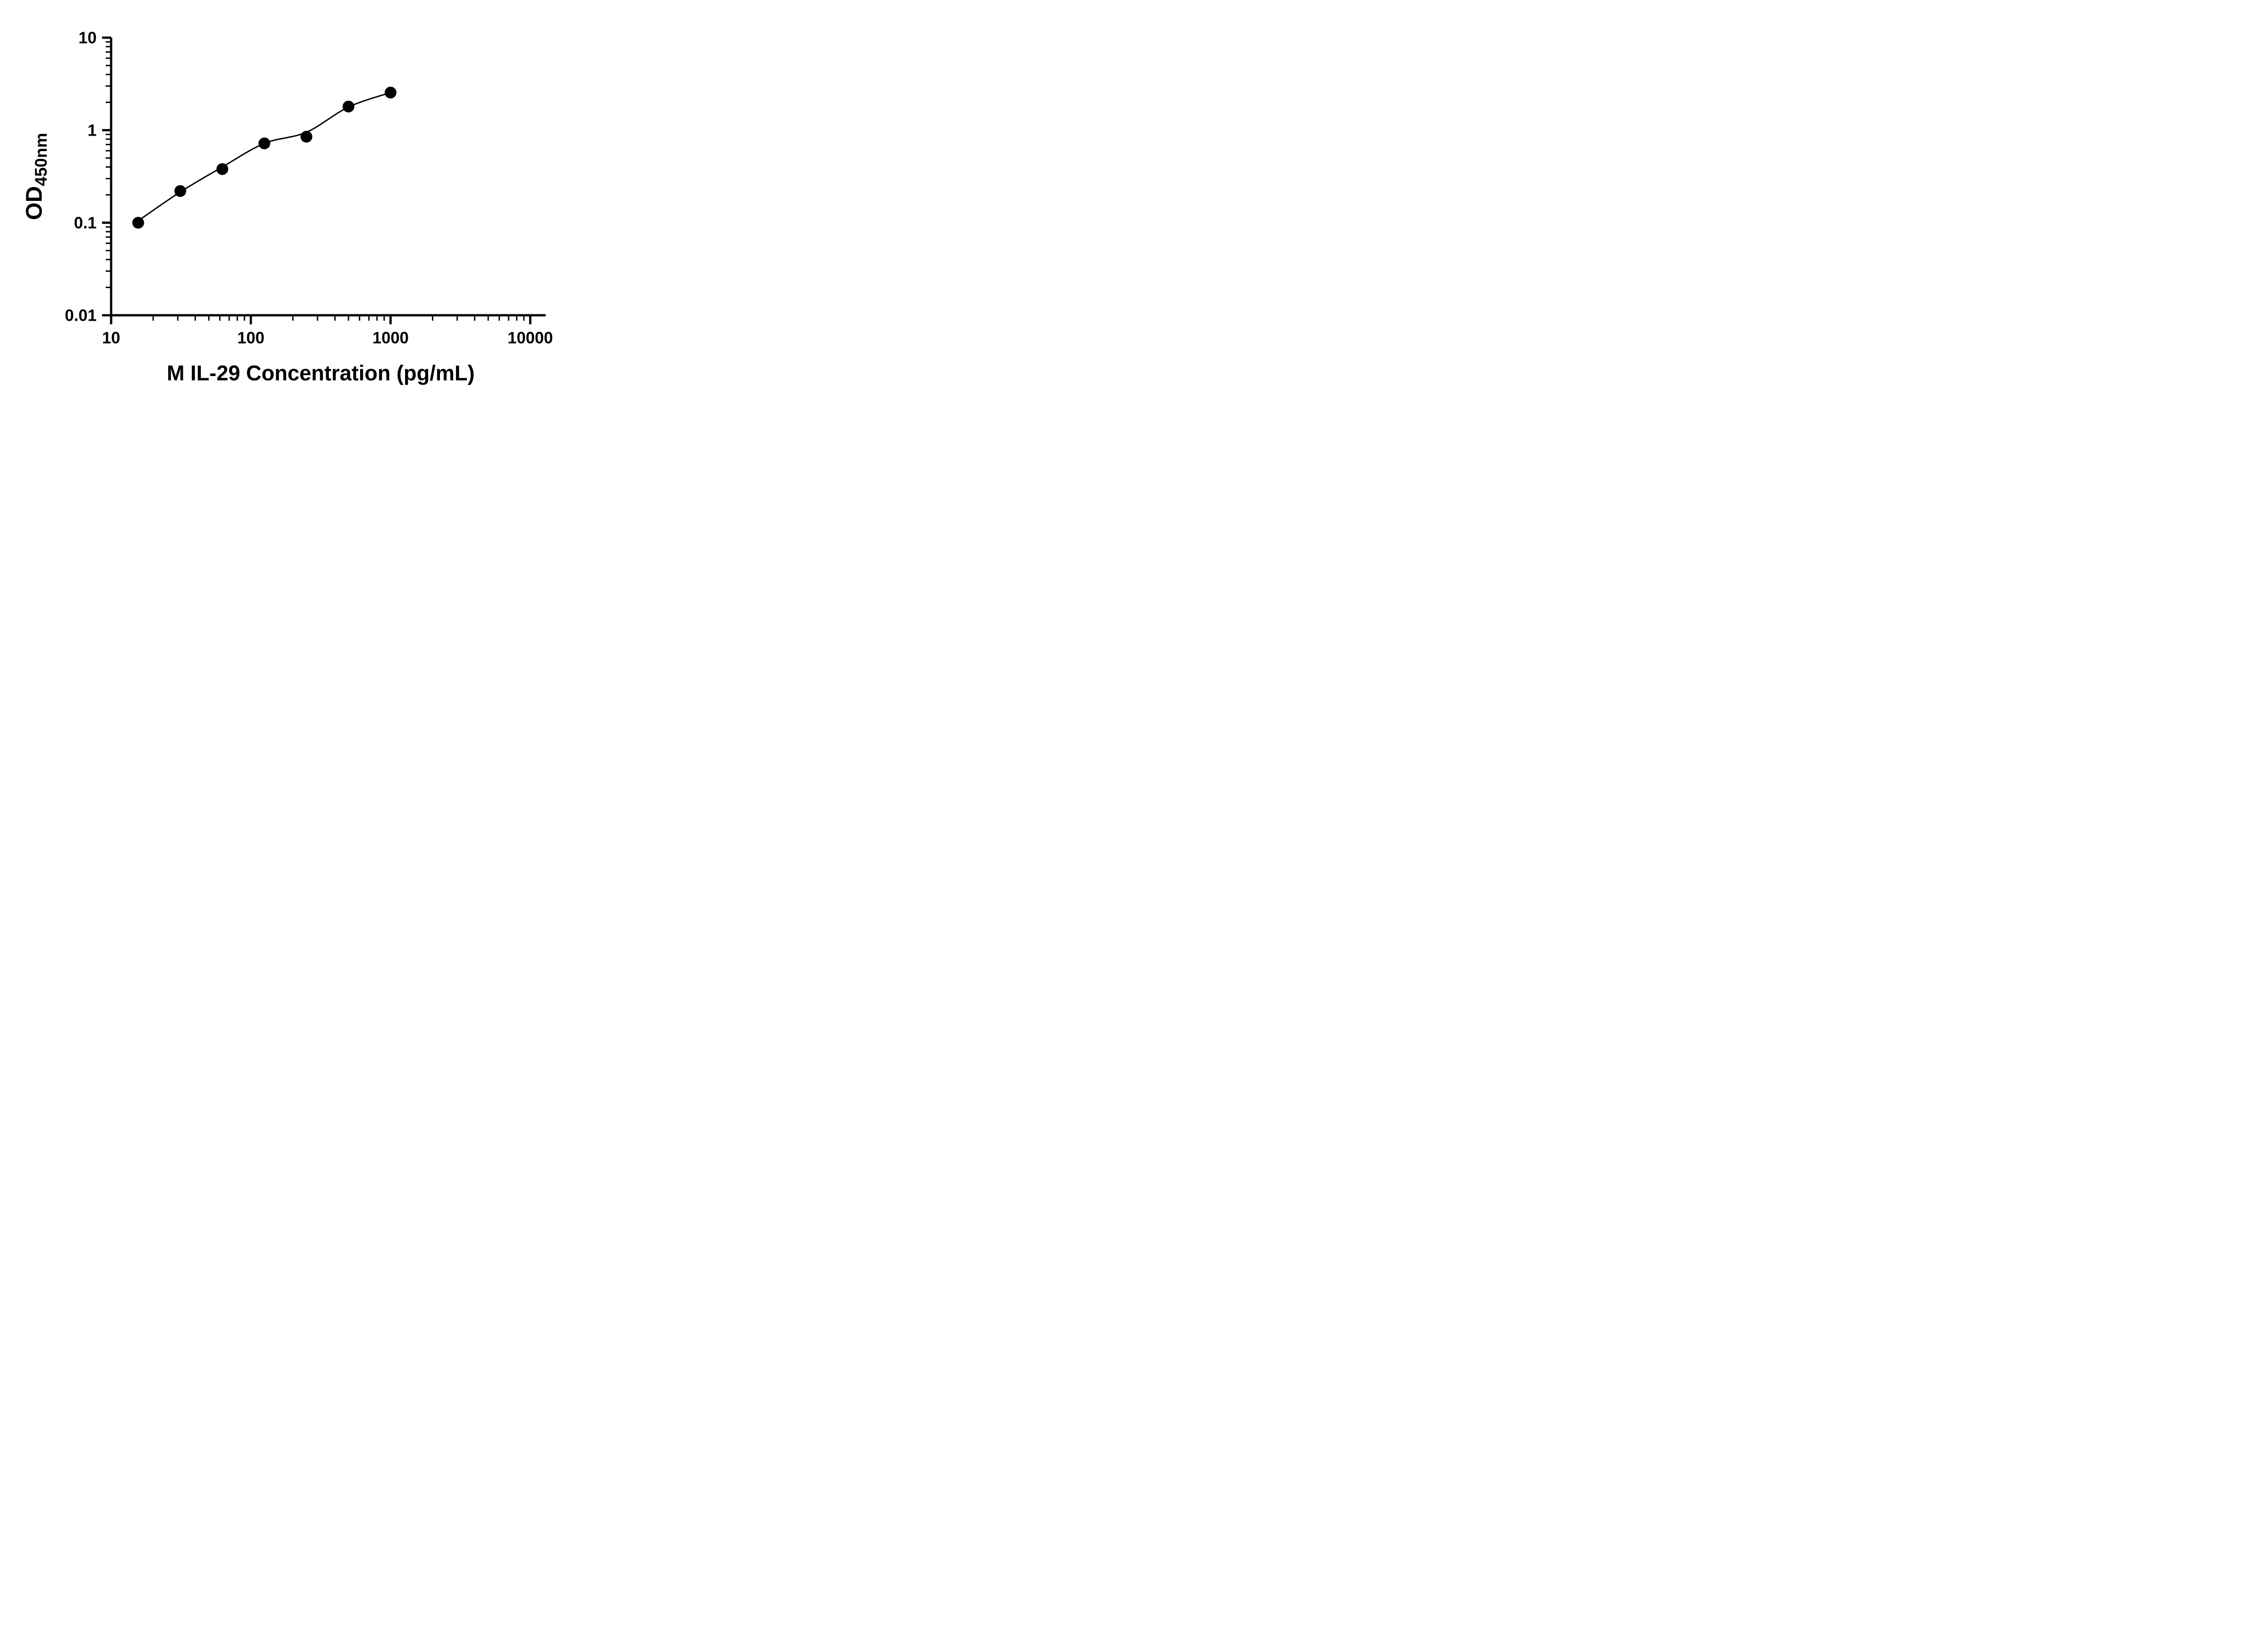 The image size is (2268, 1633). I want to click on fit-curve-line, so click(264, 156).